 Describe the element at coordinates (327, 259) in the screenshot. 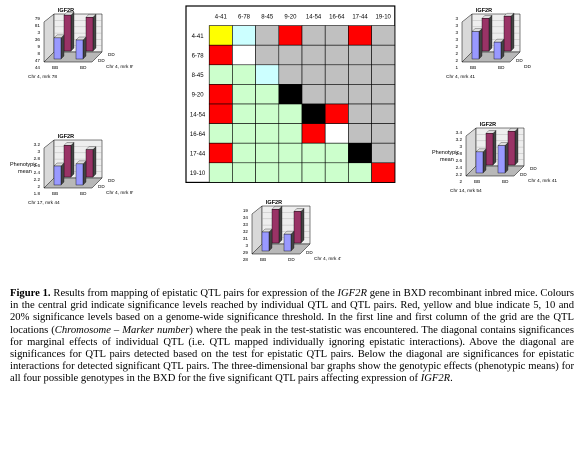

I see `graph-side-label: Chr 4, mrk 4'` at that location.